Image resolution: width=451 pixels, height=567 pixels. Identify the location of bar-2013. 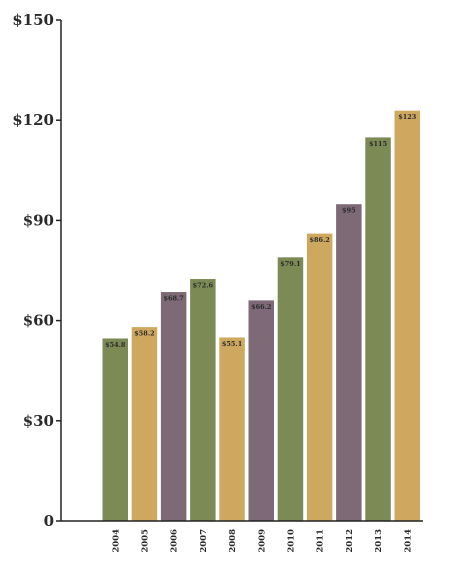
(378, 329).